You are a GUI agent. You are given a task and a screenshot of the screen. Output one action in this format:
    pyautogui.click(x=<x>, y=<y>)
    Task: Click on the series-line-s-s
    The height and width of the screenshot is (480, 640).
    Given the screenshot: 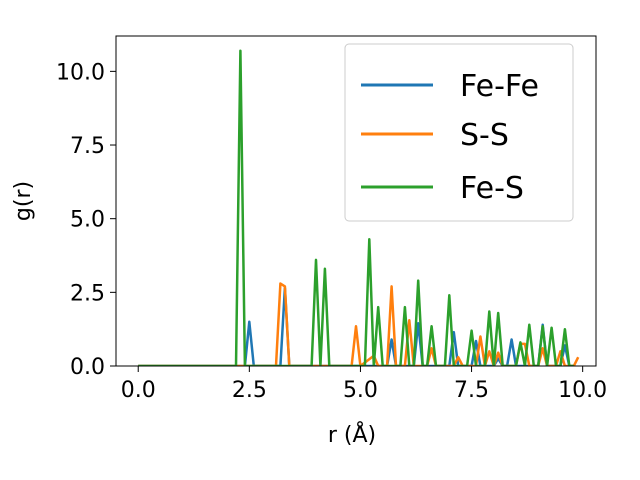 What is the action you would take?
    pyautogui.click(x=359, y=324)
    